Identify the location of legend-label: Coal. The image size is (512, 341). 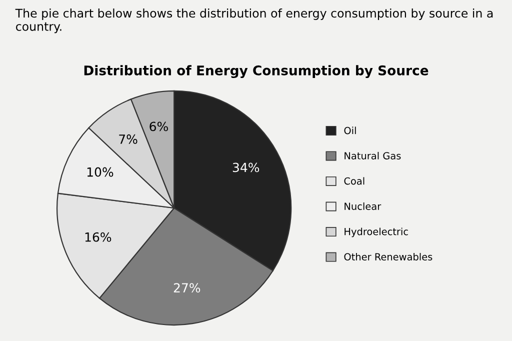
(354, 181).